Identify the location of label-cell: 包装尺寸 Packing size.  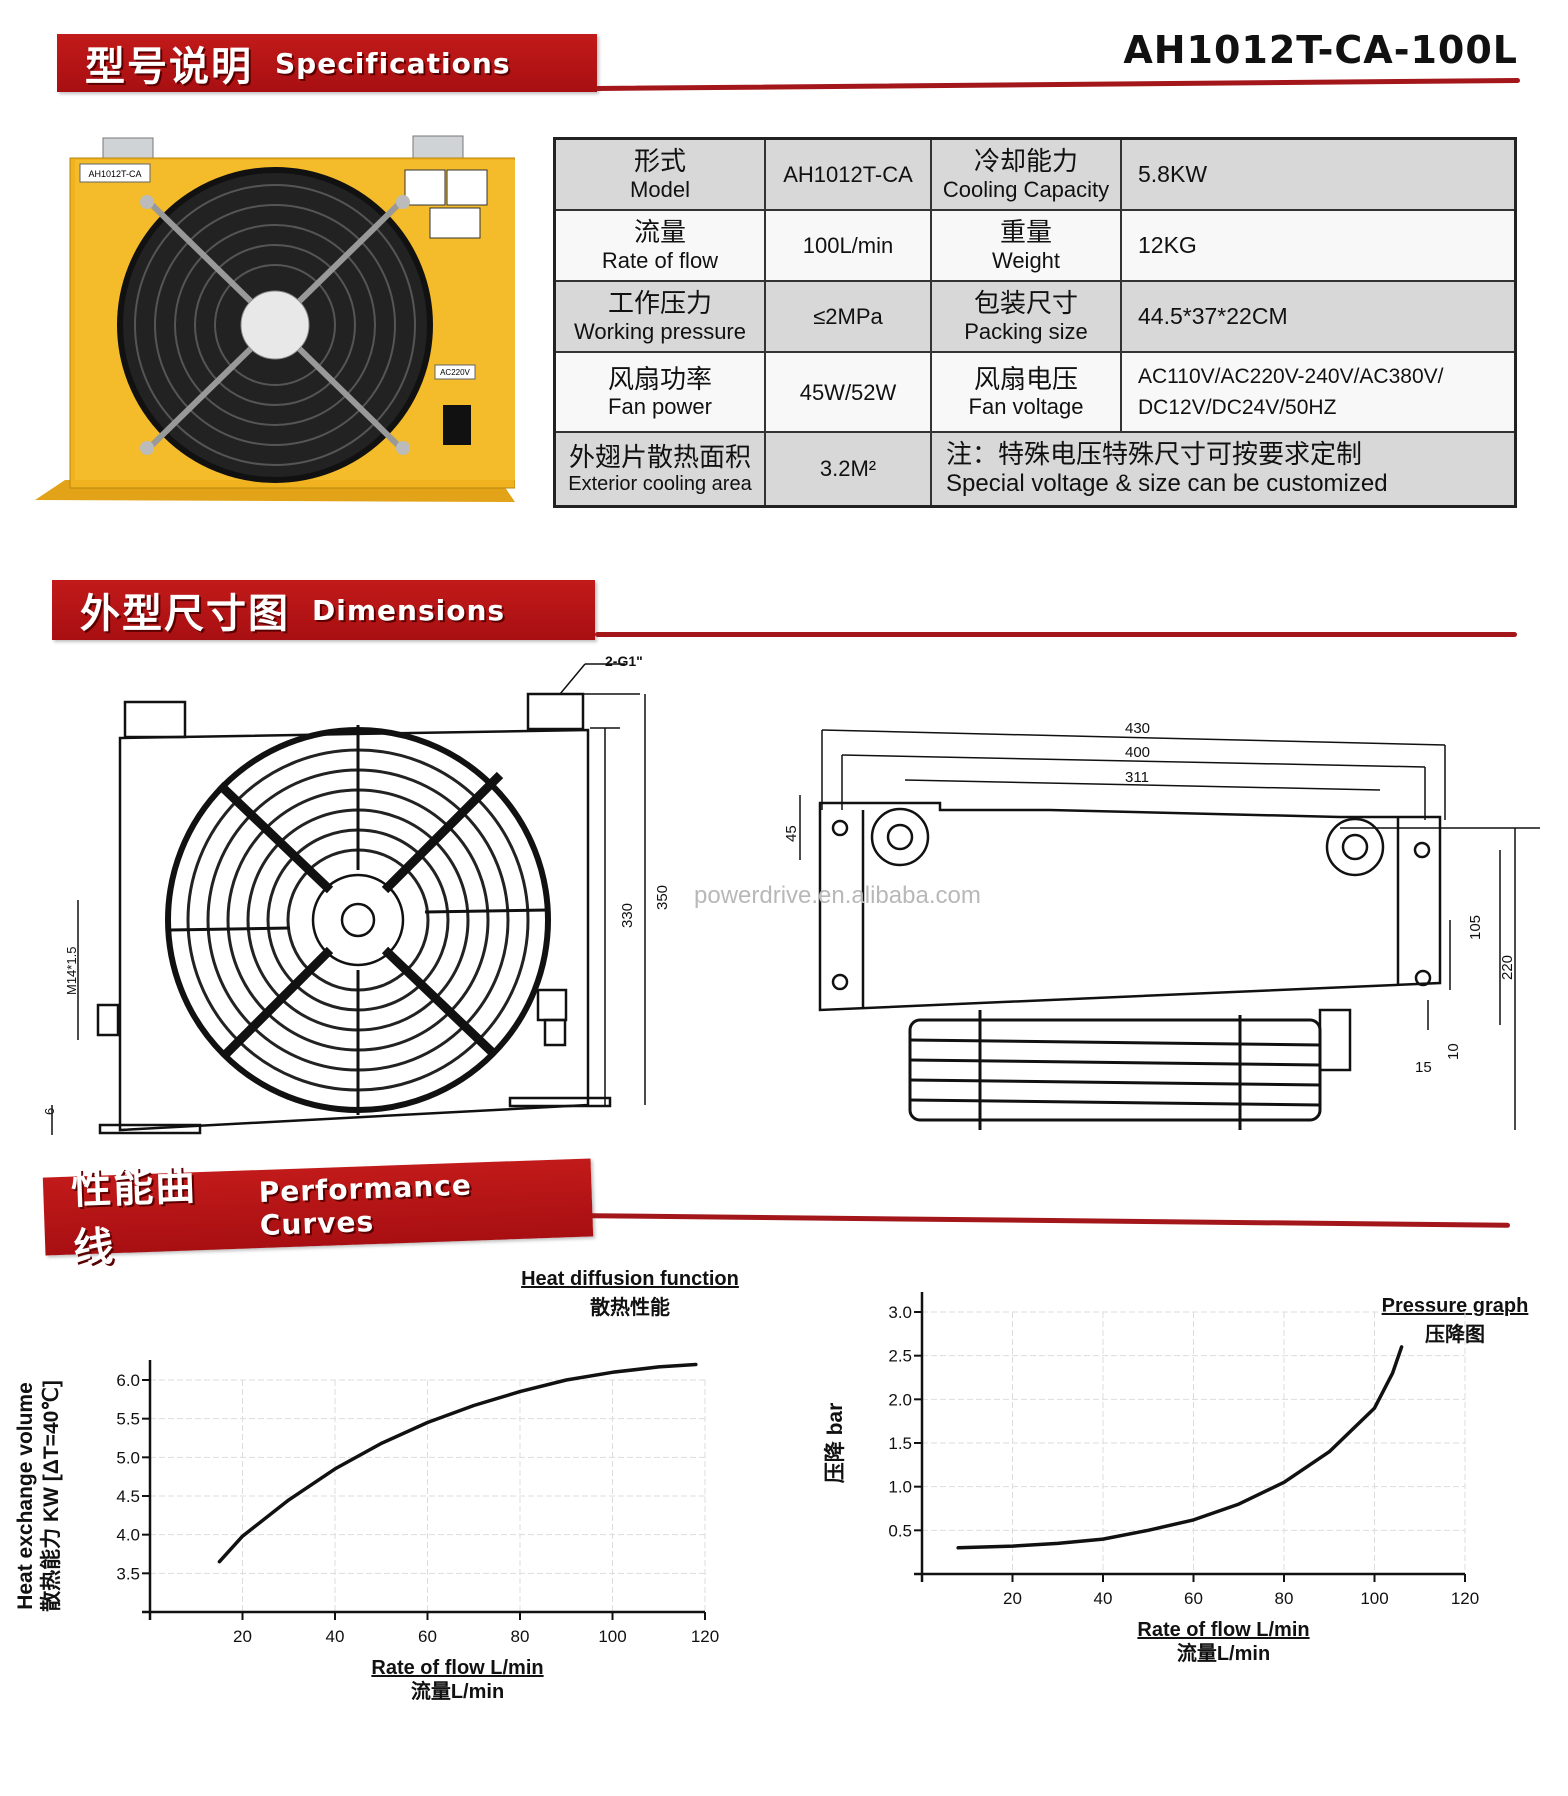
(1026, 317).